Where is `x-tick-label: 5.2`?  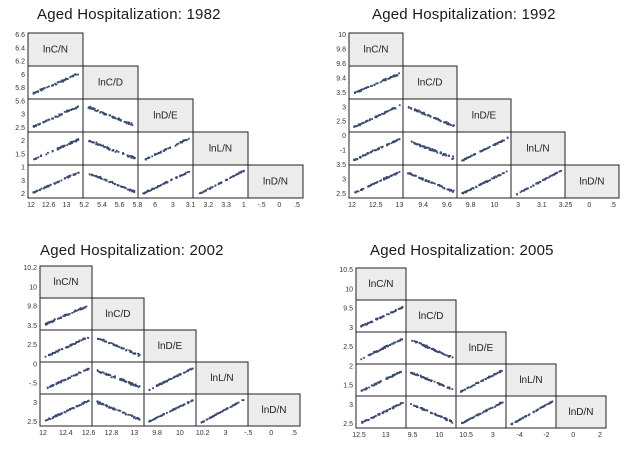
x-tick-label: 5.2 is located at coordinates (84, 205).